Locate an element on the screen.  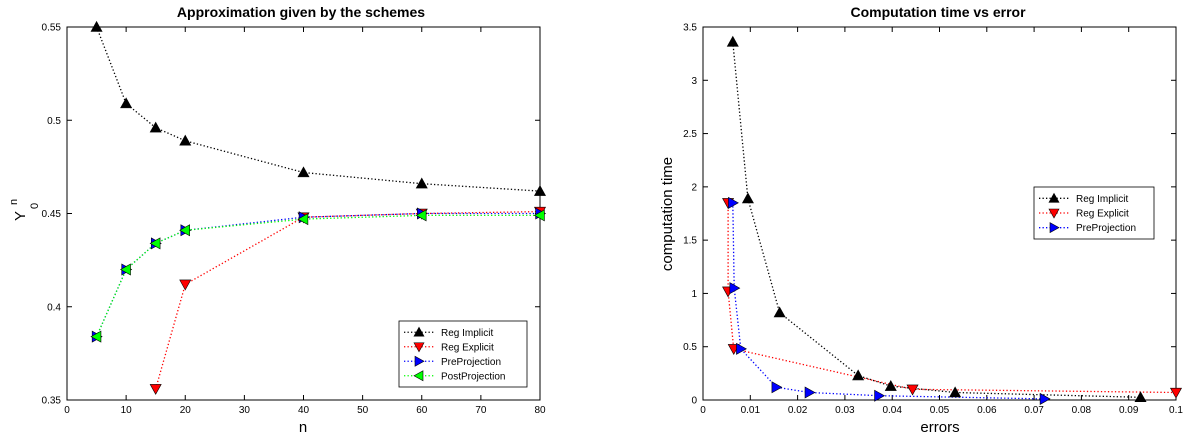
x-tick-label: 10 is located at coordinates (127, 410).